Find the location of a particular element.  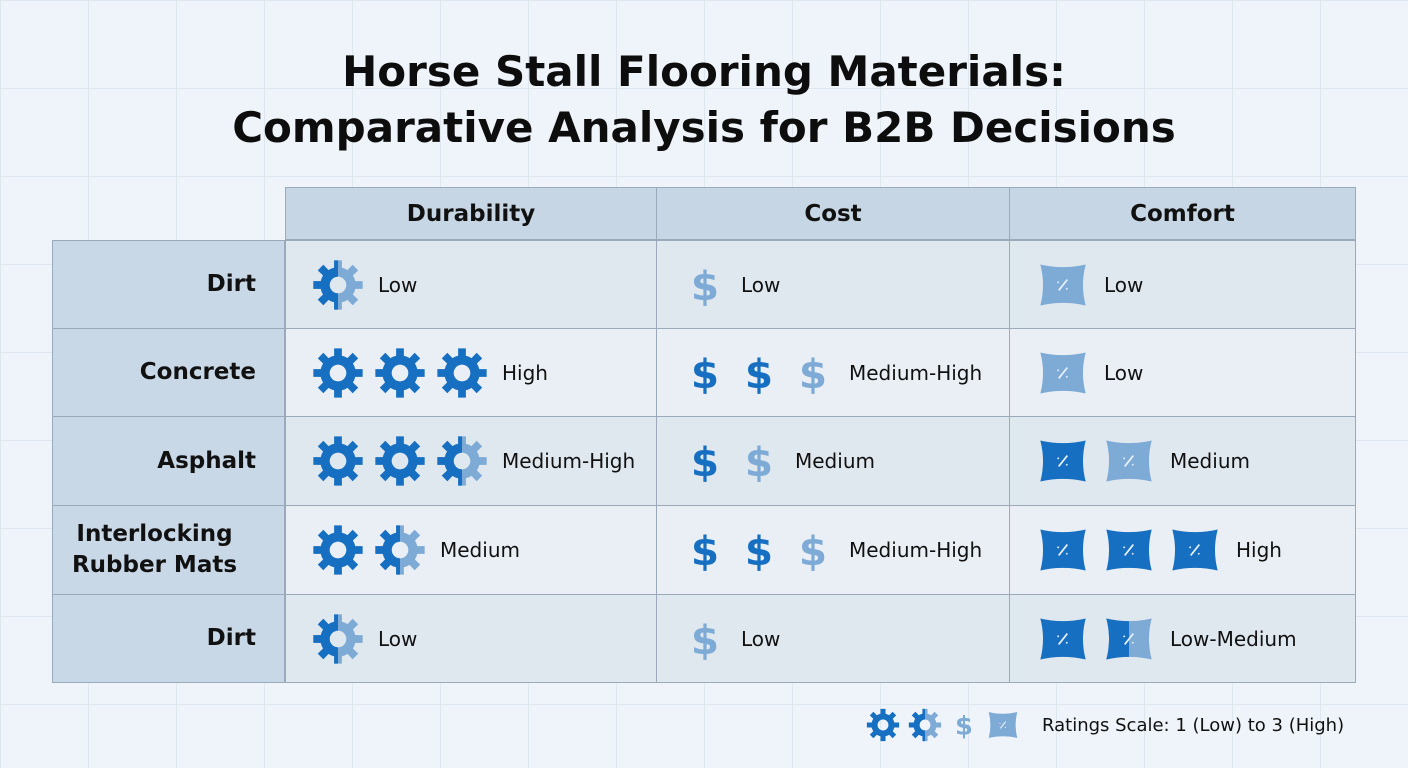

row-header: Asphalt is located at coordinates (168, 461).